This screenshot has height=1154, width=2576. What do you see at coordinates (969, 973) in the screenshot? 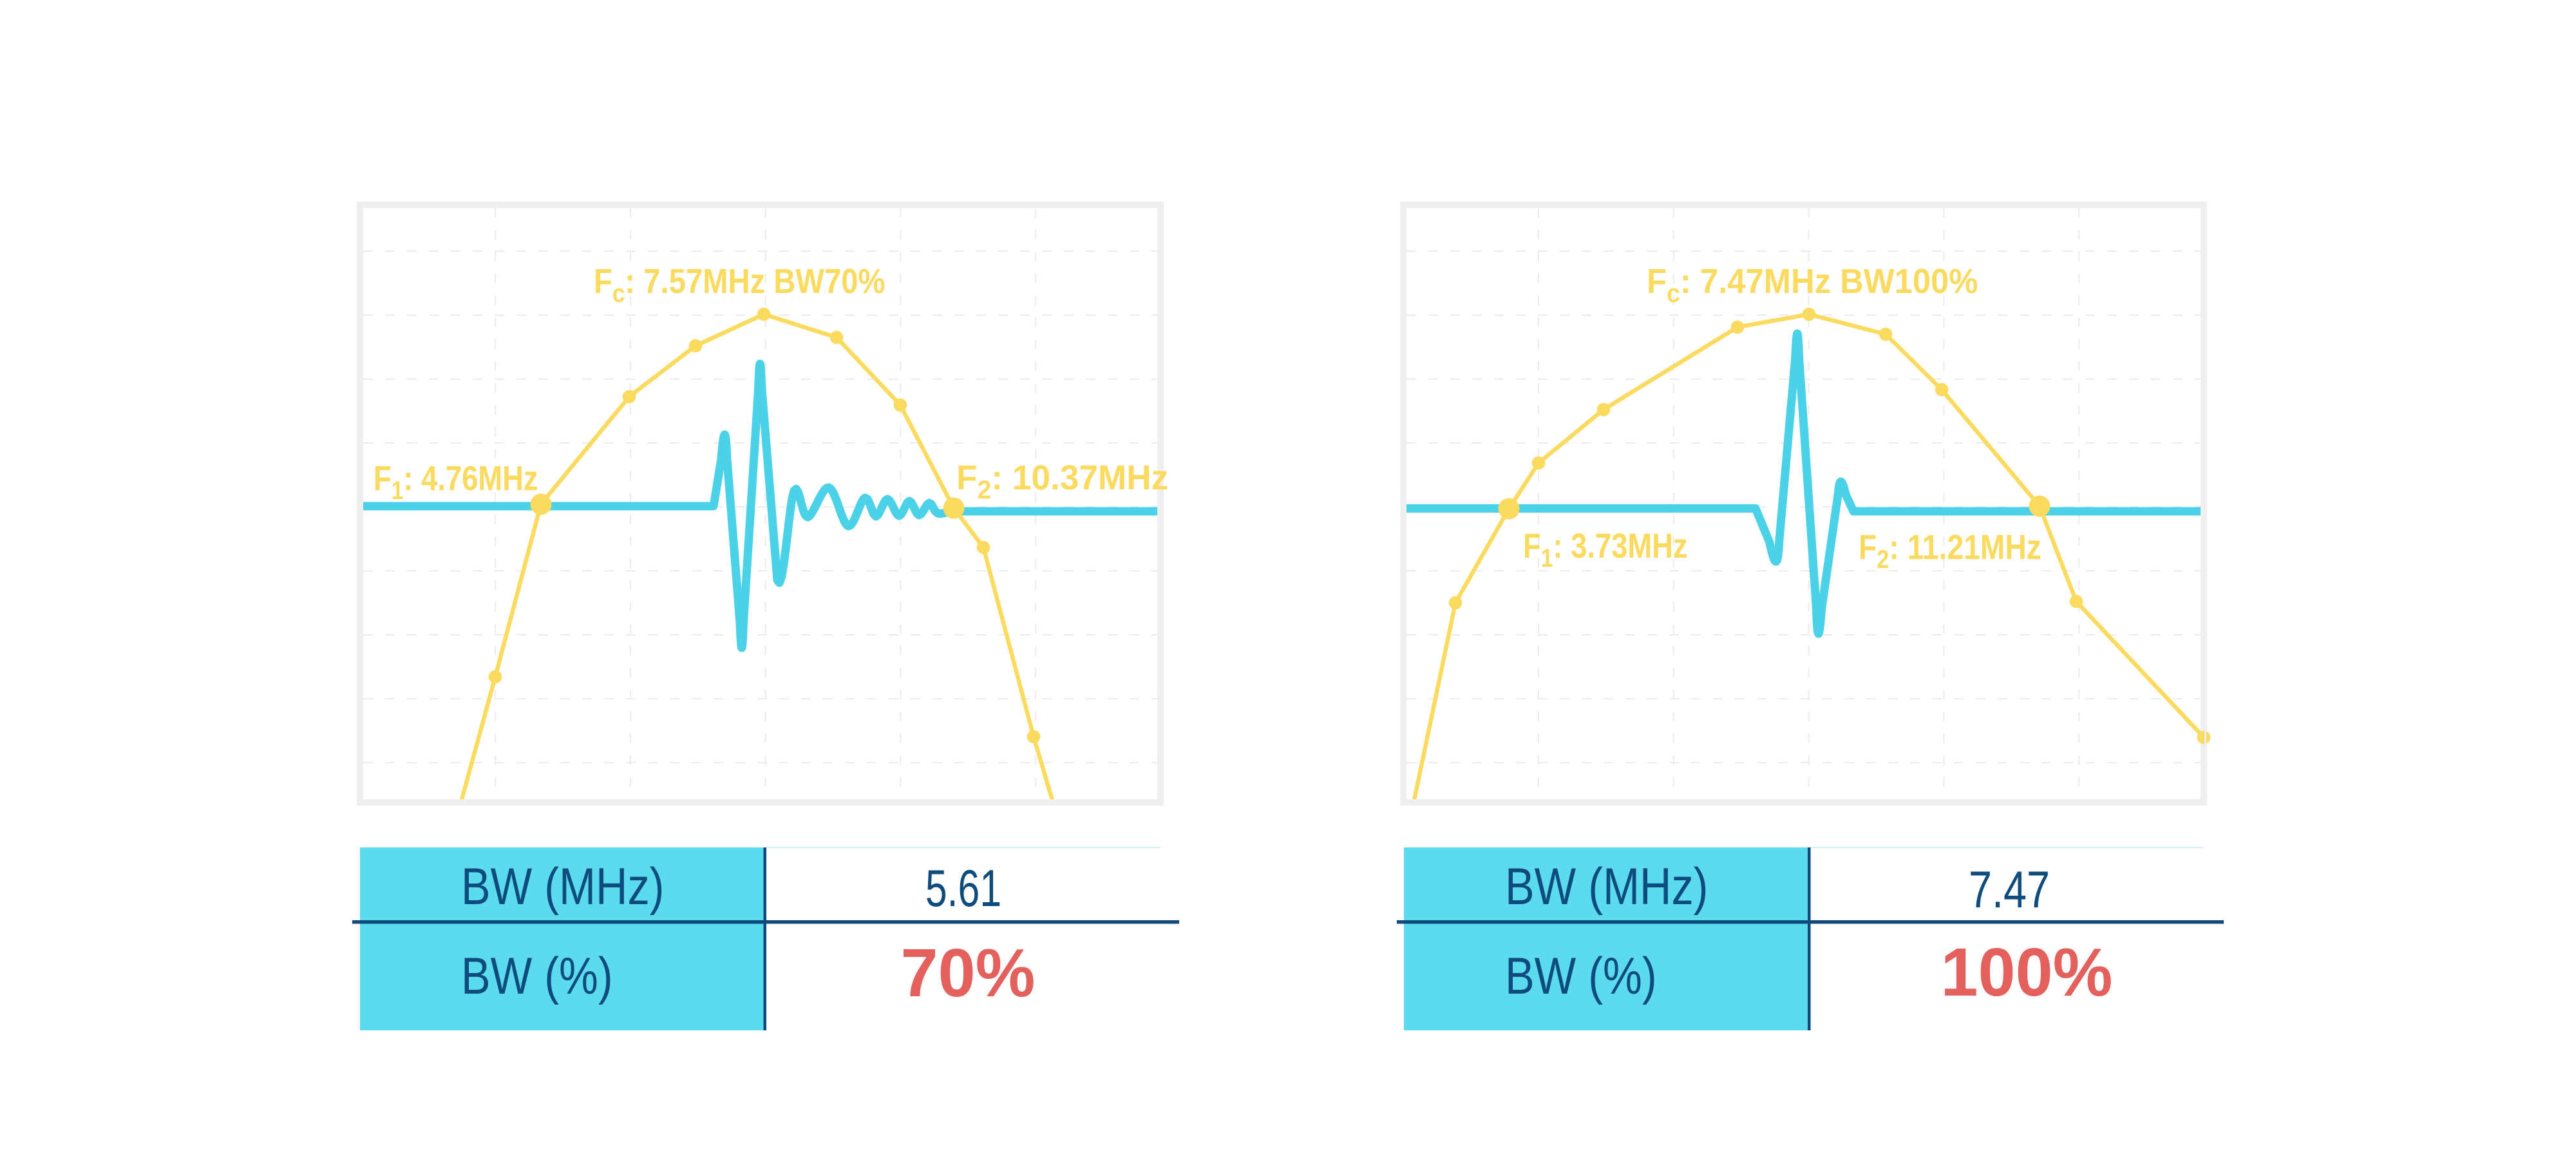
I see `svg-text: 70%` at bounding box center [969, 973].